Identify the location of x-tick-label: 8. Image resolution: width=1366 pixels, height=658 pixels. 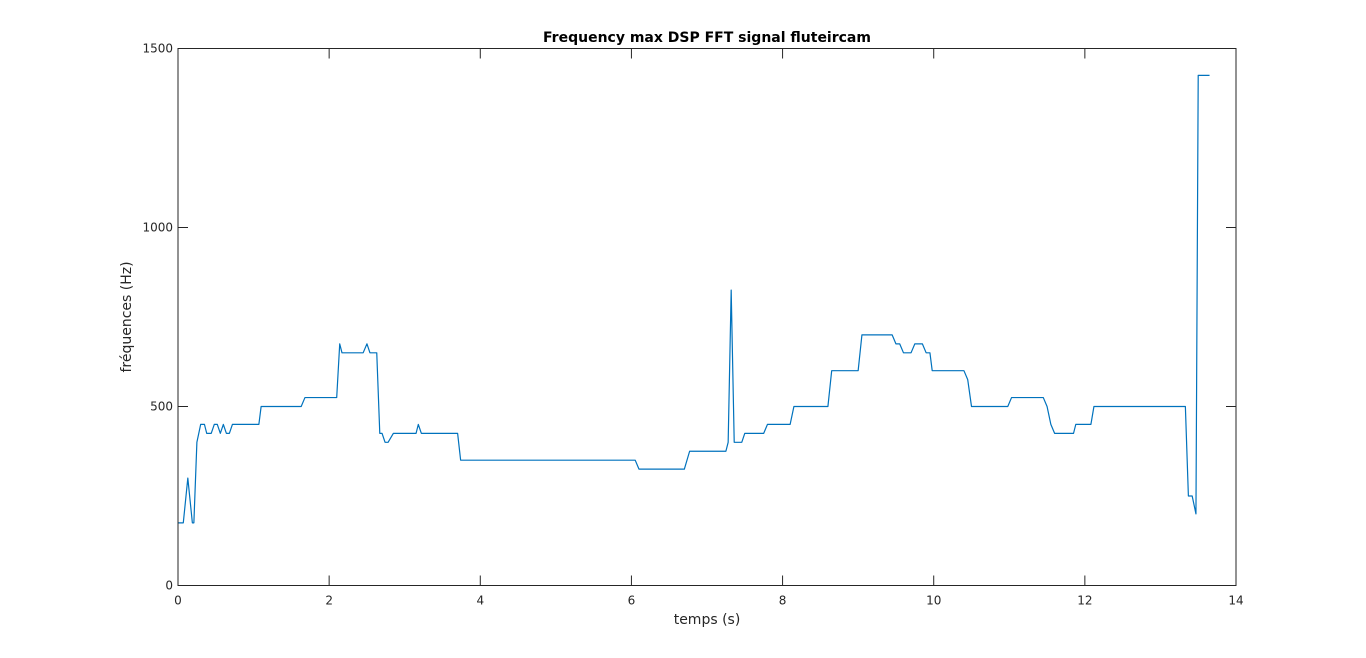
(783, 601).